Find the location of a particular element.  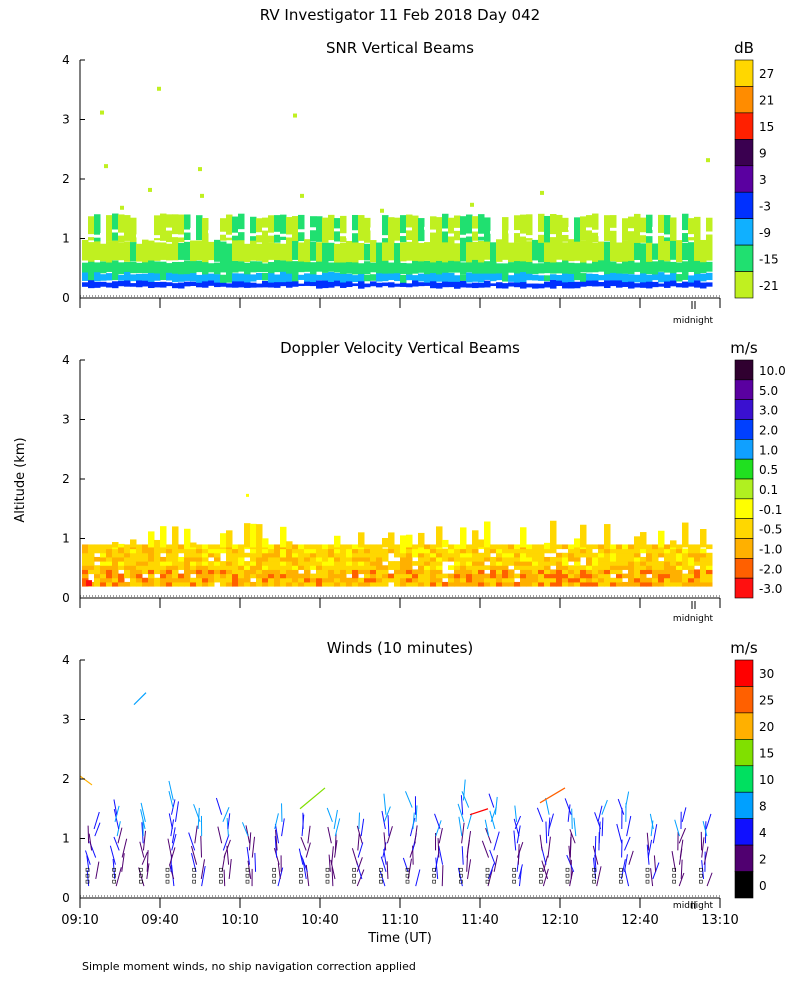

colorbar-label: 8 is located at coordinates (763, 806).